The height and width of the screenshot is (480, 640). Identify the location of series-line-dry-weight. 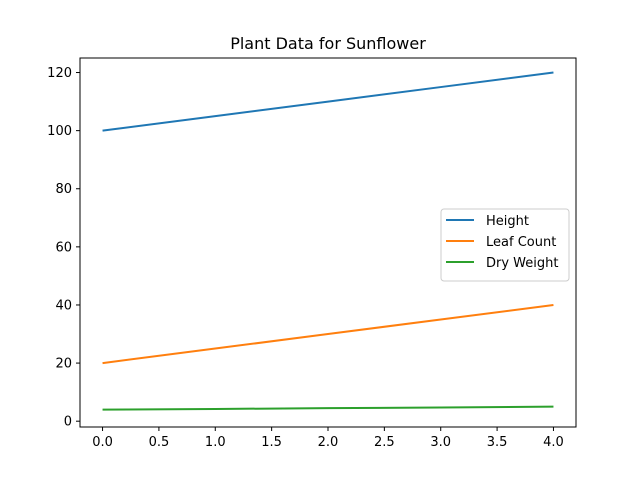
(328, 408).